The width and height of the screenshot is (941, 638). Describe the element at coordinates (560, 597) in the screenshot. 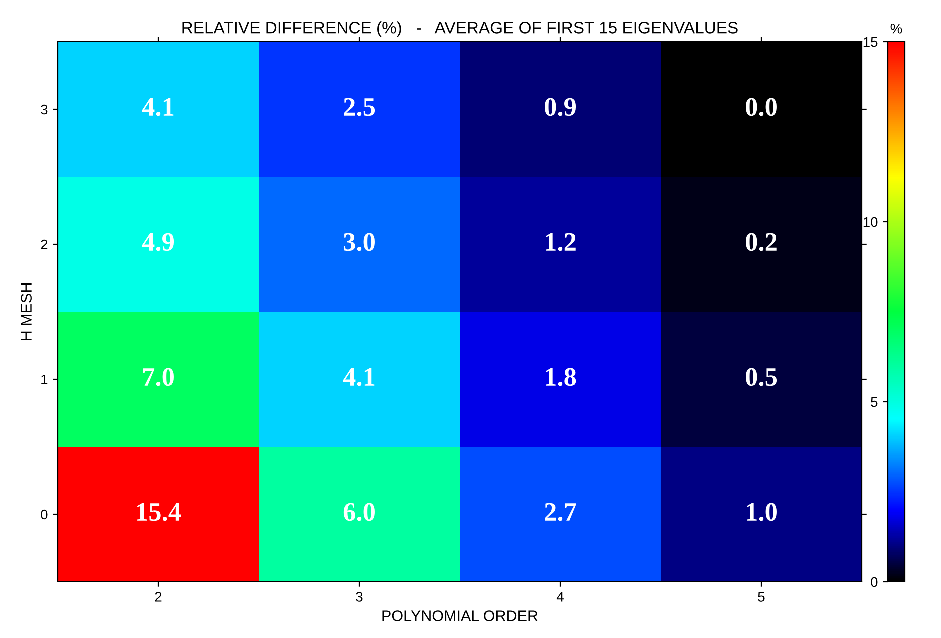

I see `x-tick-label: 4` at that location.